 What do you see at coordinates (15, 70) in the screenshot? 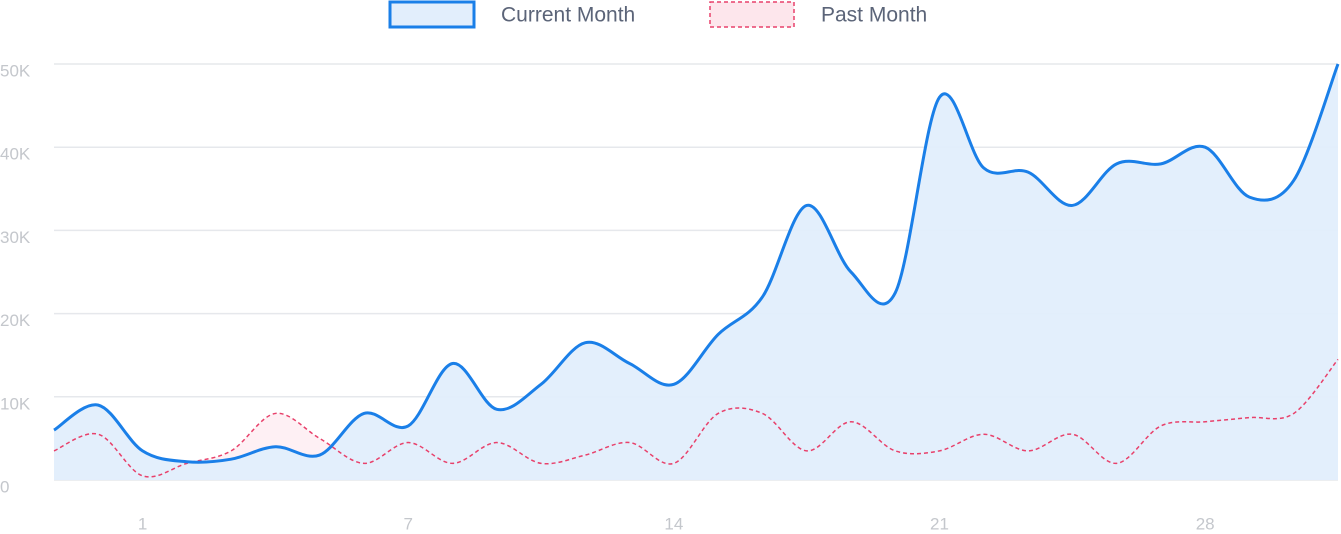
I see `y-tick-label: 50K` at bounding box center [15, 70].